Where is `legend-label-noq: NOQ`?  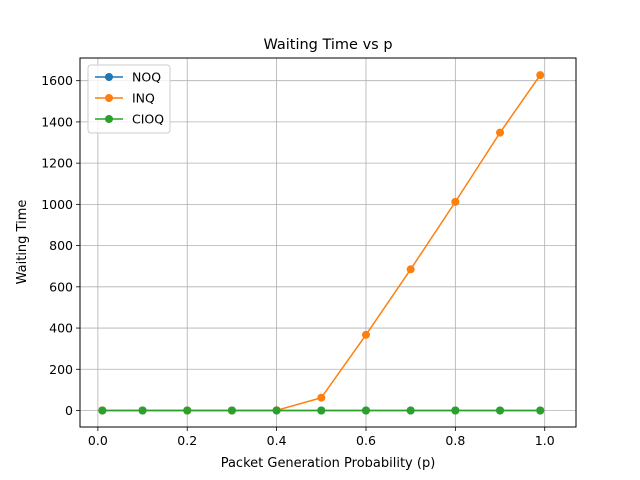
legend-label-noq: NOQ is located at coordinates (146, 77).